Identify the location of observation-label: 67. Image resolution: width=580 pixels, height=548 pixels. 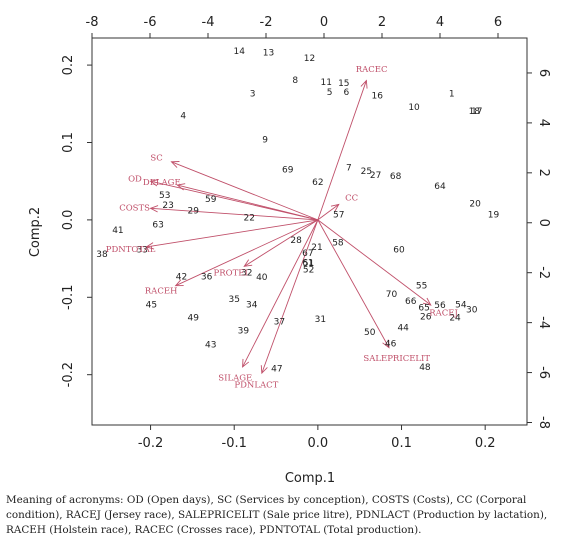
(307, 254).